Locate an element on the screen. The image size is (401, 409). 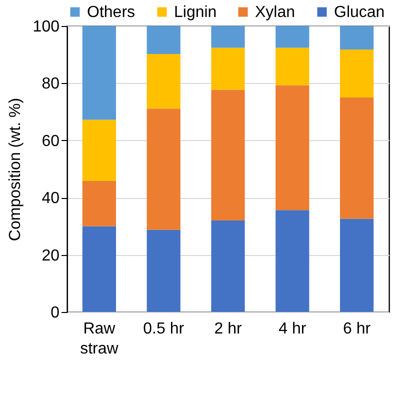
y-axis-title: Composition (wt. %) is located at coordinates (15, 170).